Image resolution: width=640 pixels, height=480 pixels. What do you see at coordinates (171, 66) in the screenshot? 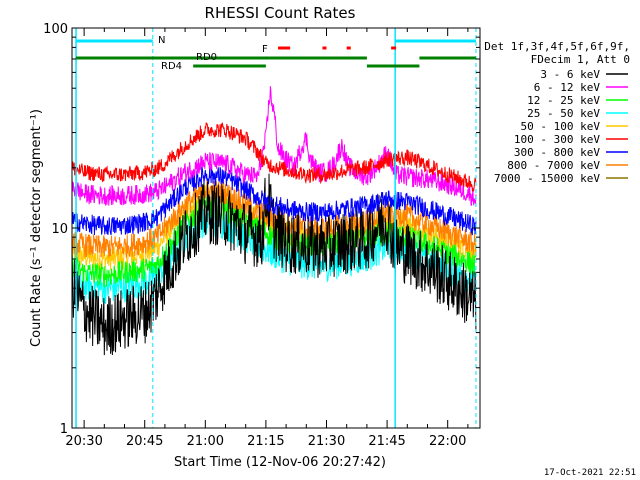
I see `bar-label-rd4: RD4` at bounding box center [171, 66].